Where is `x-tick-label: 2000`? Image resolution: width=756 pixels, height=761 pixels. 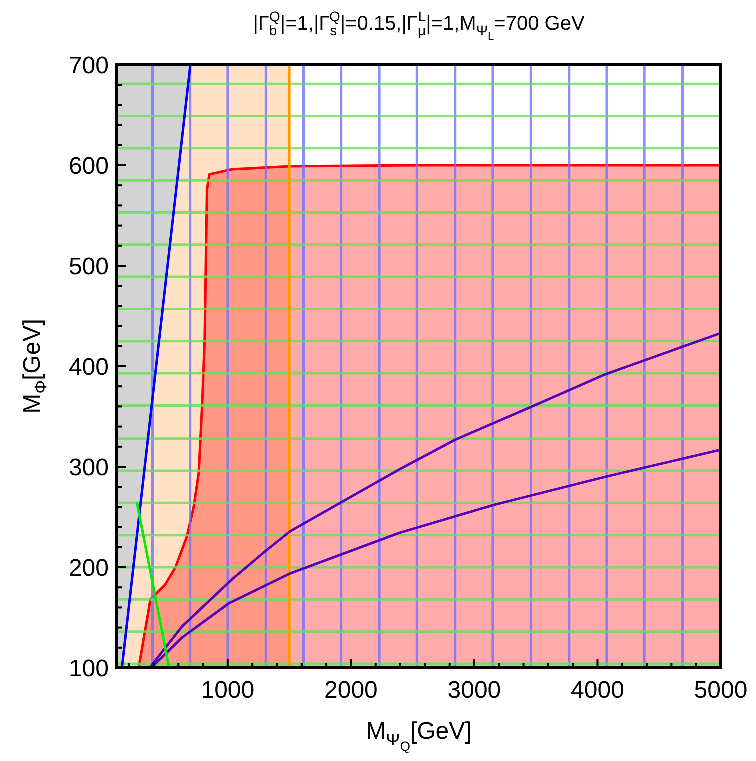 x-tick-label: 2000 is located at coordinates (351, 690).